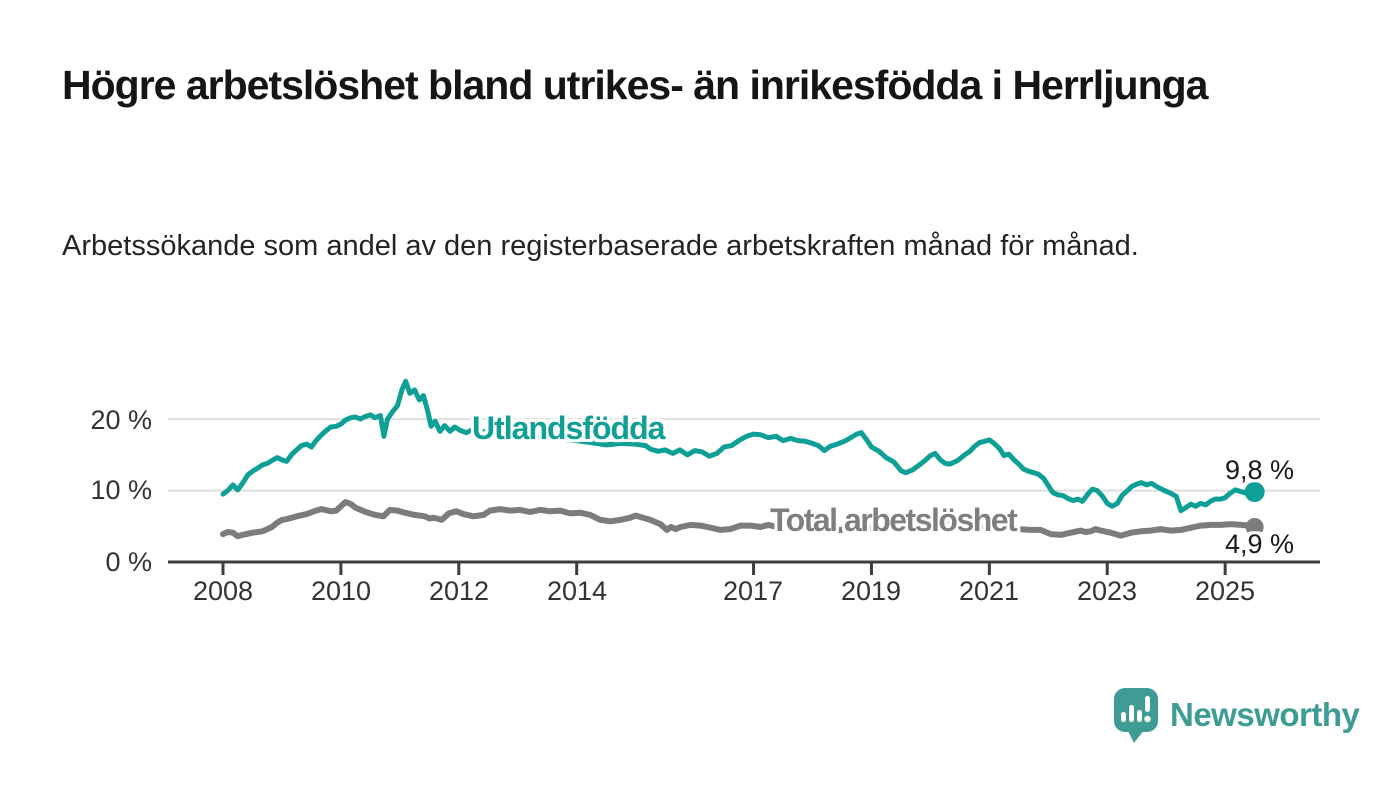 The width and height of the screenshot is (1400, 794). I want to click on x-axis-tick-2017: 2017, so click(753, 591).